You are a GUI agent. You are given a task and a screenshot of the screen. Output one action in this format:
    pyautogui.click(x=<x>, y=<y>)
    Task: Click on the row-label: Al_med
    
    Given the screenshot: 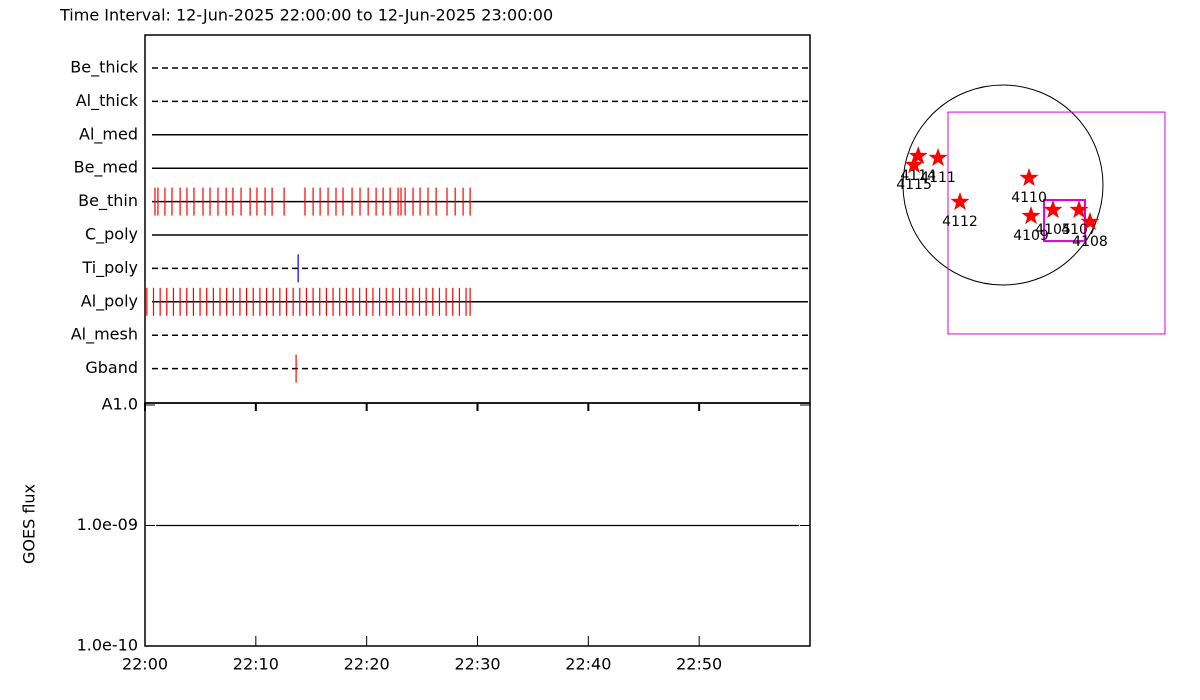 What is the action you would take?
    pyautogui.click(x=108, y=134)
    